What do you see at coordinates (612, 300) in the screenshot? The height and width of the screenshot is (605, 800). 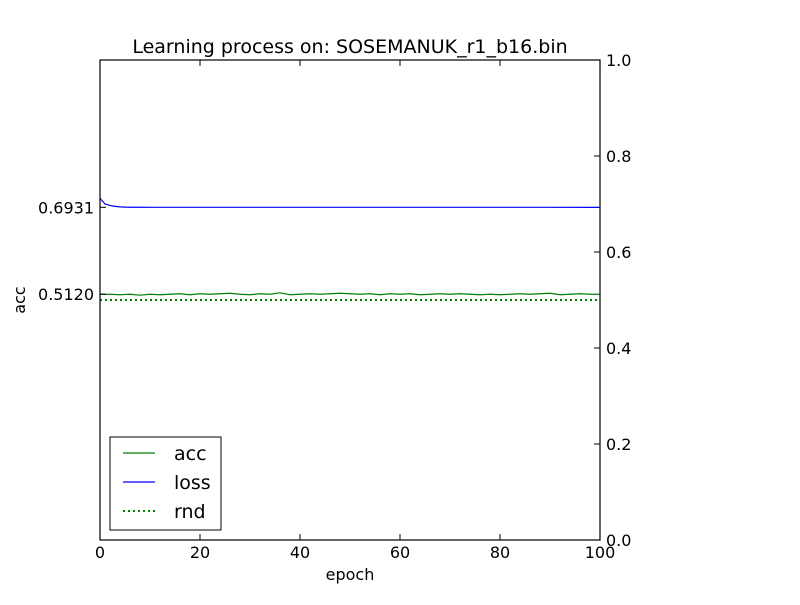 I see `y-axis-right: 0.0 0.2 0.4 0.6 0.8 1.0` at bounding box center [612, 300].